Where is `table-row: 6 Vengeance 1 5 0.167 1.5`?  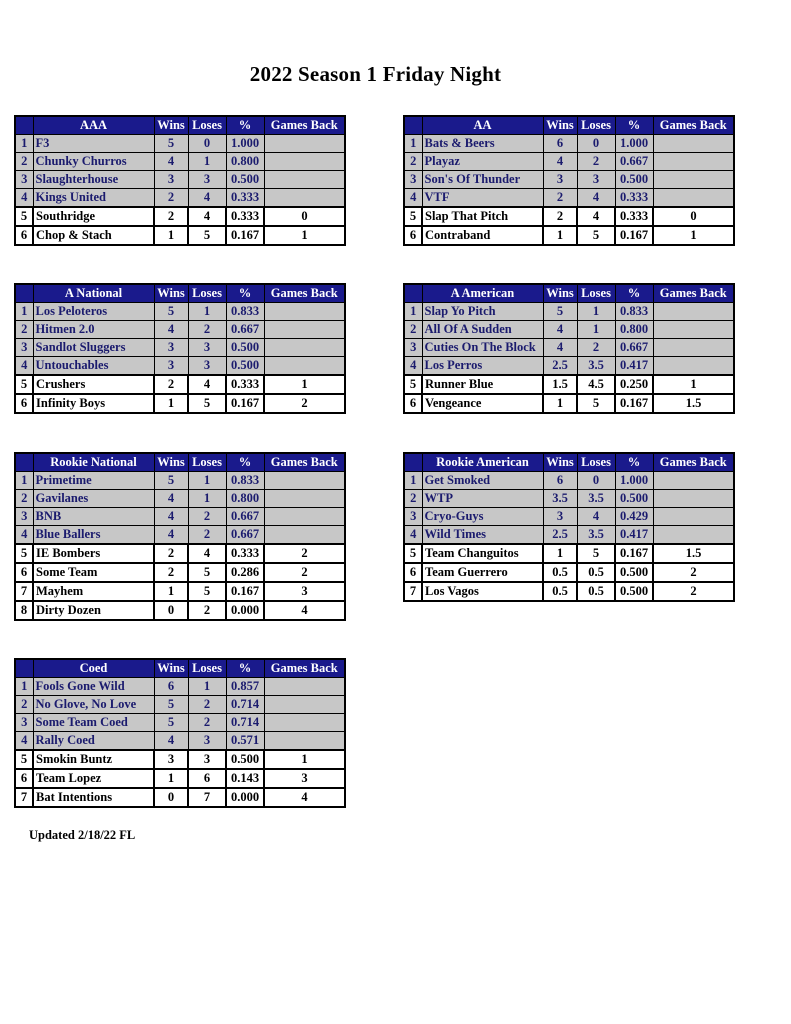 table-row: 6 Vengeance 1 5 0.167 1.5 is located at coordinates (569, 403).